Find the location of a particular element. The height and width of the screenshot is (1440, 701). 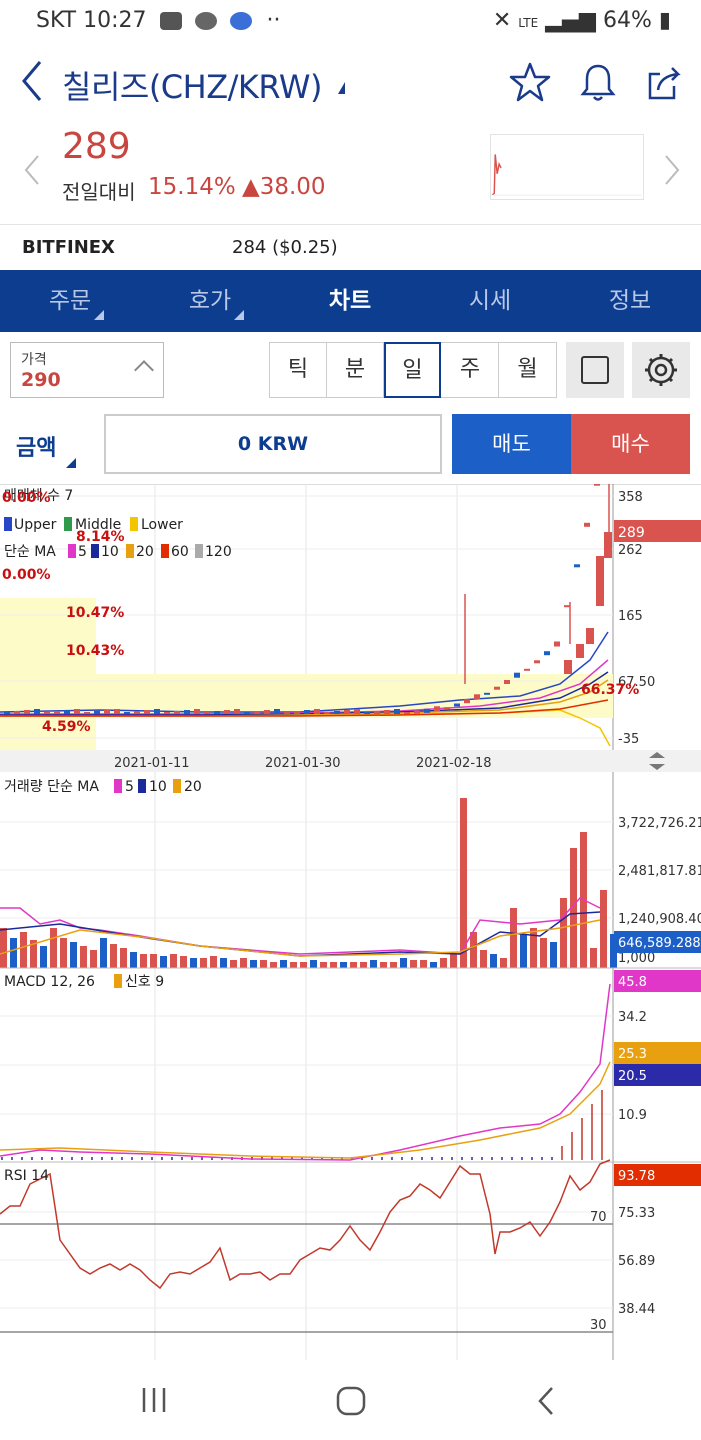

pct-label: 10.47% is located at coordinates (95, 613).